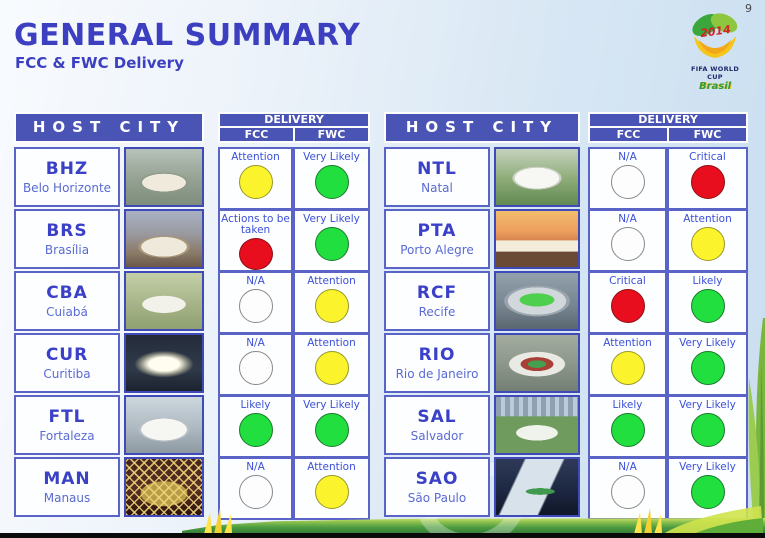  I want to click on city-code: PTA, so click(437, 231).